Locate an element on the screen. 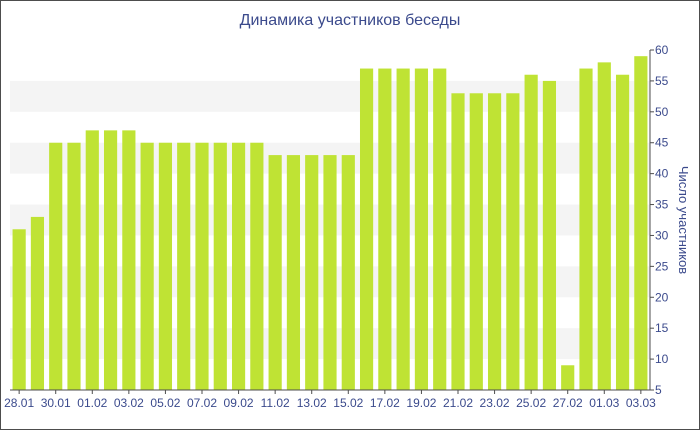  bar-10.02 is located at coordinates (257, 266).